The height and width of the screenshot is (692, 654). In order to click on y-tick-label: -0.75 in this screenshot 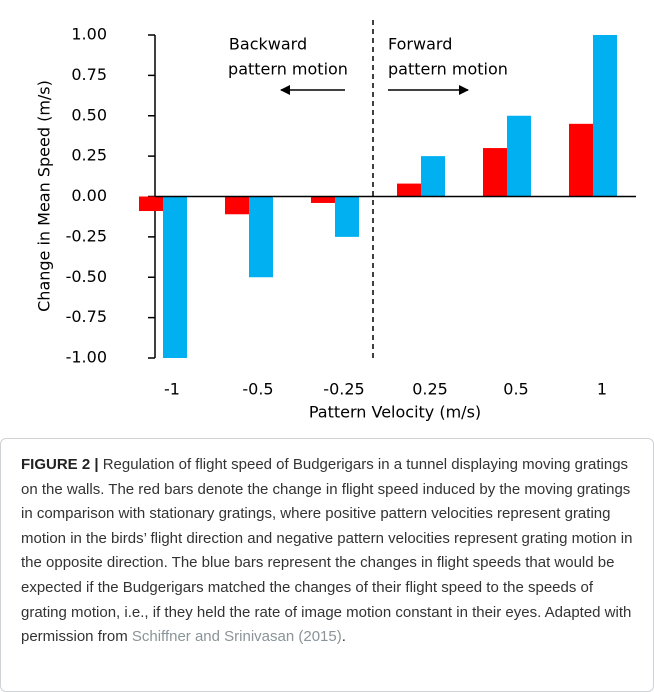, I will do `click(86, 316)`.